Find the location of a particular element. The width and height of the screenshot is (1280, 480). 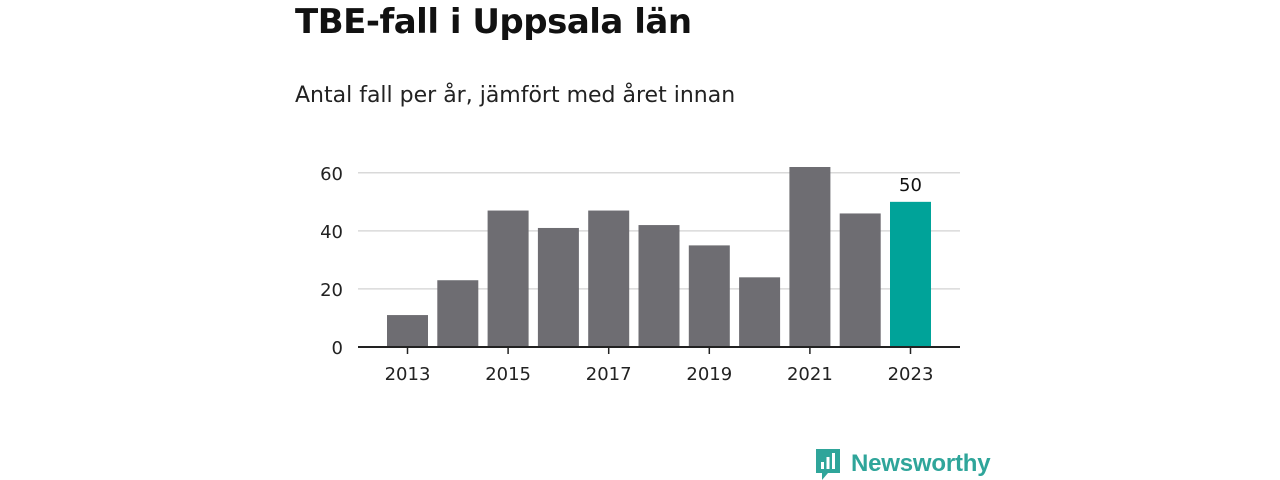

y-tick-label: 0 is located at coordinates (337, 348).